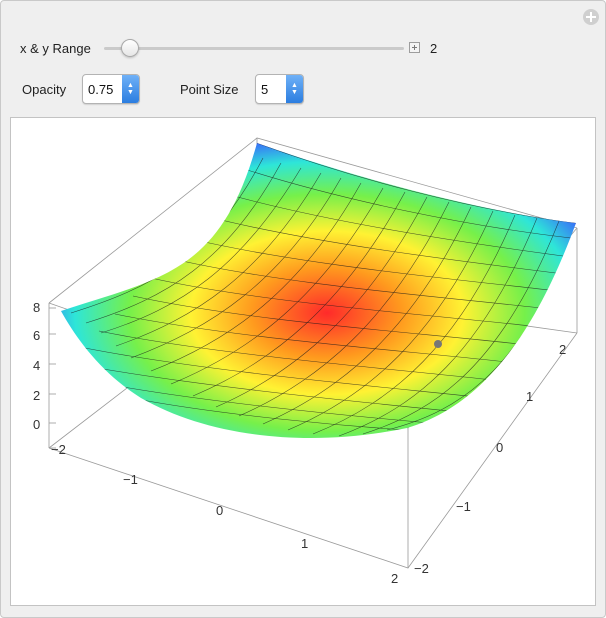 The width and height of the screenshot is (606, 618). Describe the element at coordinates (36, 365) in the screenshot. I see `z-tick-4: 4` at that location.